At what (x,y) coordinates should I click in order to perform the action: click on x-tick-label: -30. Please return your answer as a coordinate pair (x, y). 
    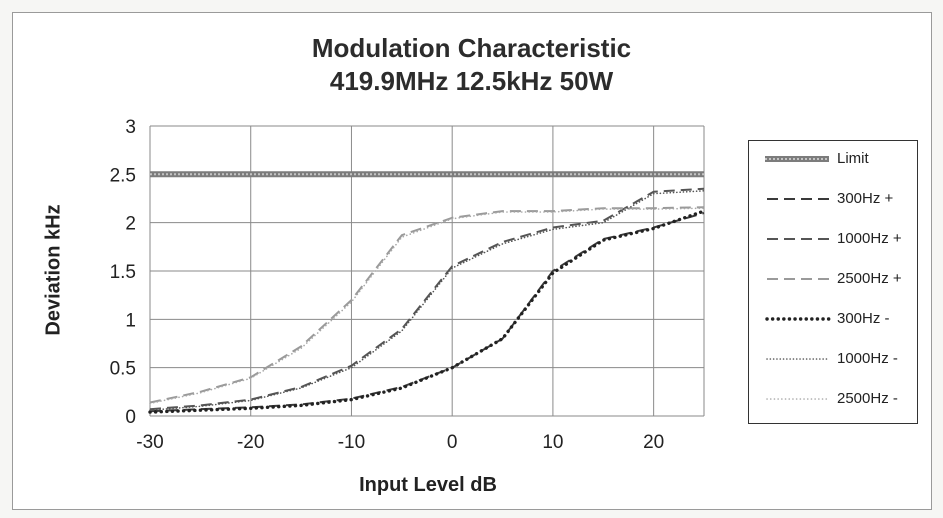
    Looking at the image, I should click on (149, 442).